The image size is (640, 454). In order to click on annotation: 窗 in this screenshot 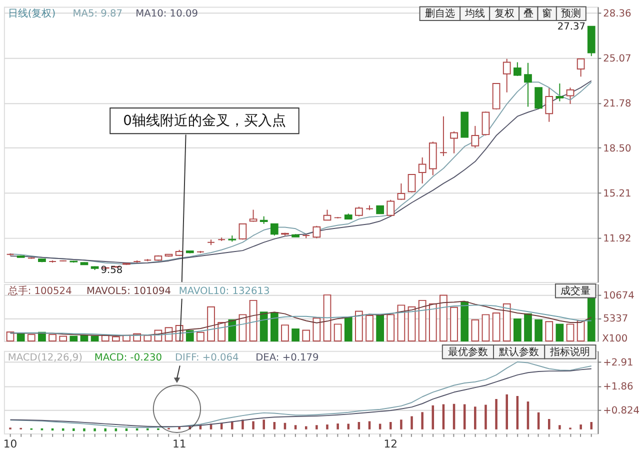, I will do `click(547, 14)`.